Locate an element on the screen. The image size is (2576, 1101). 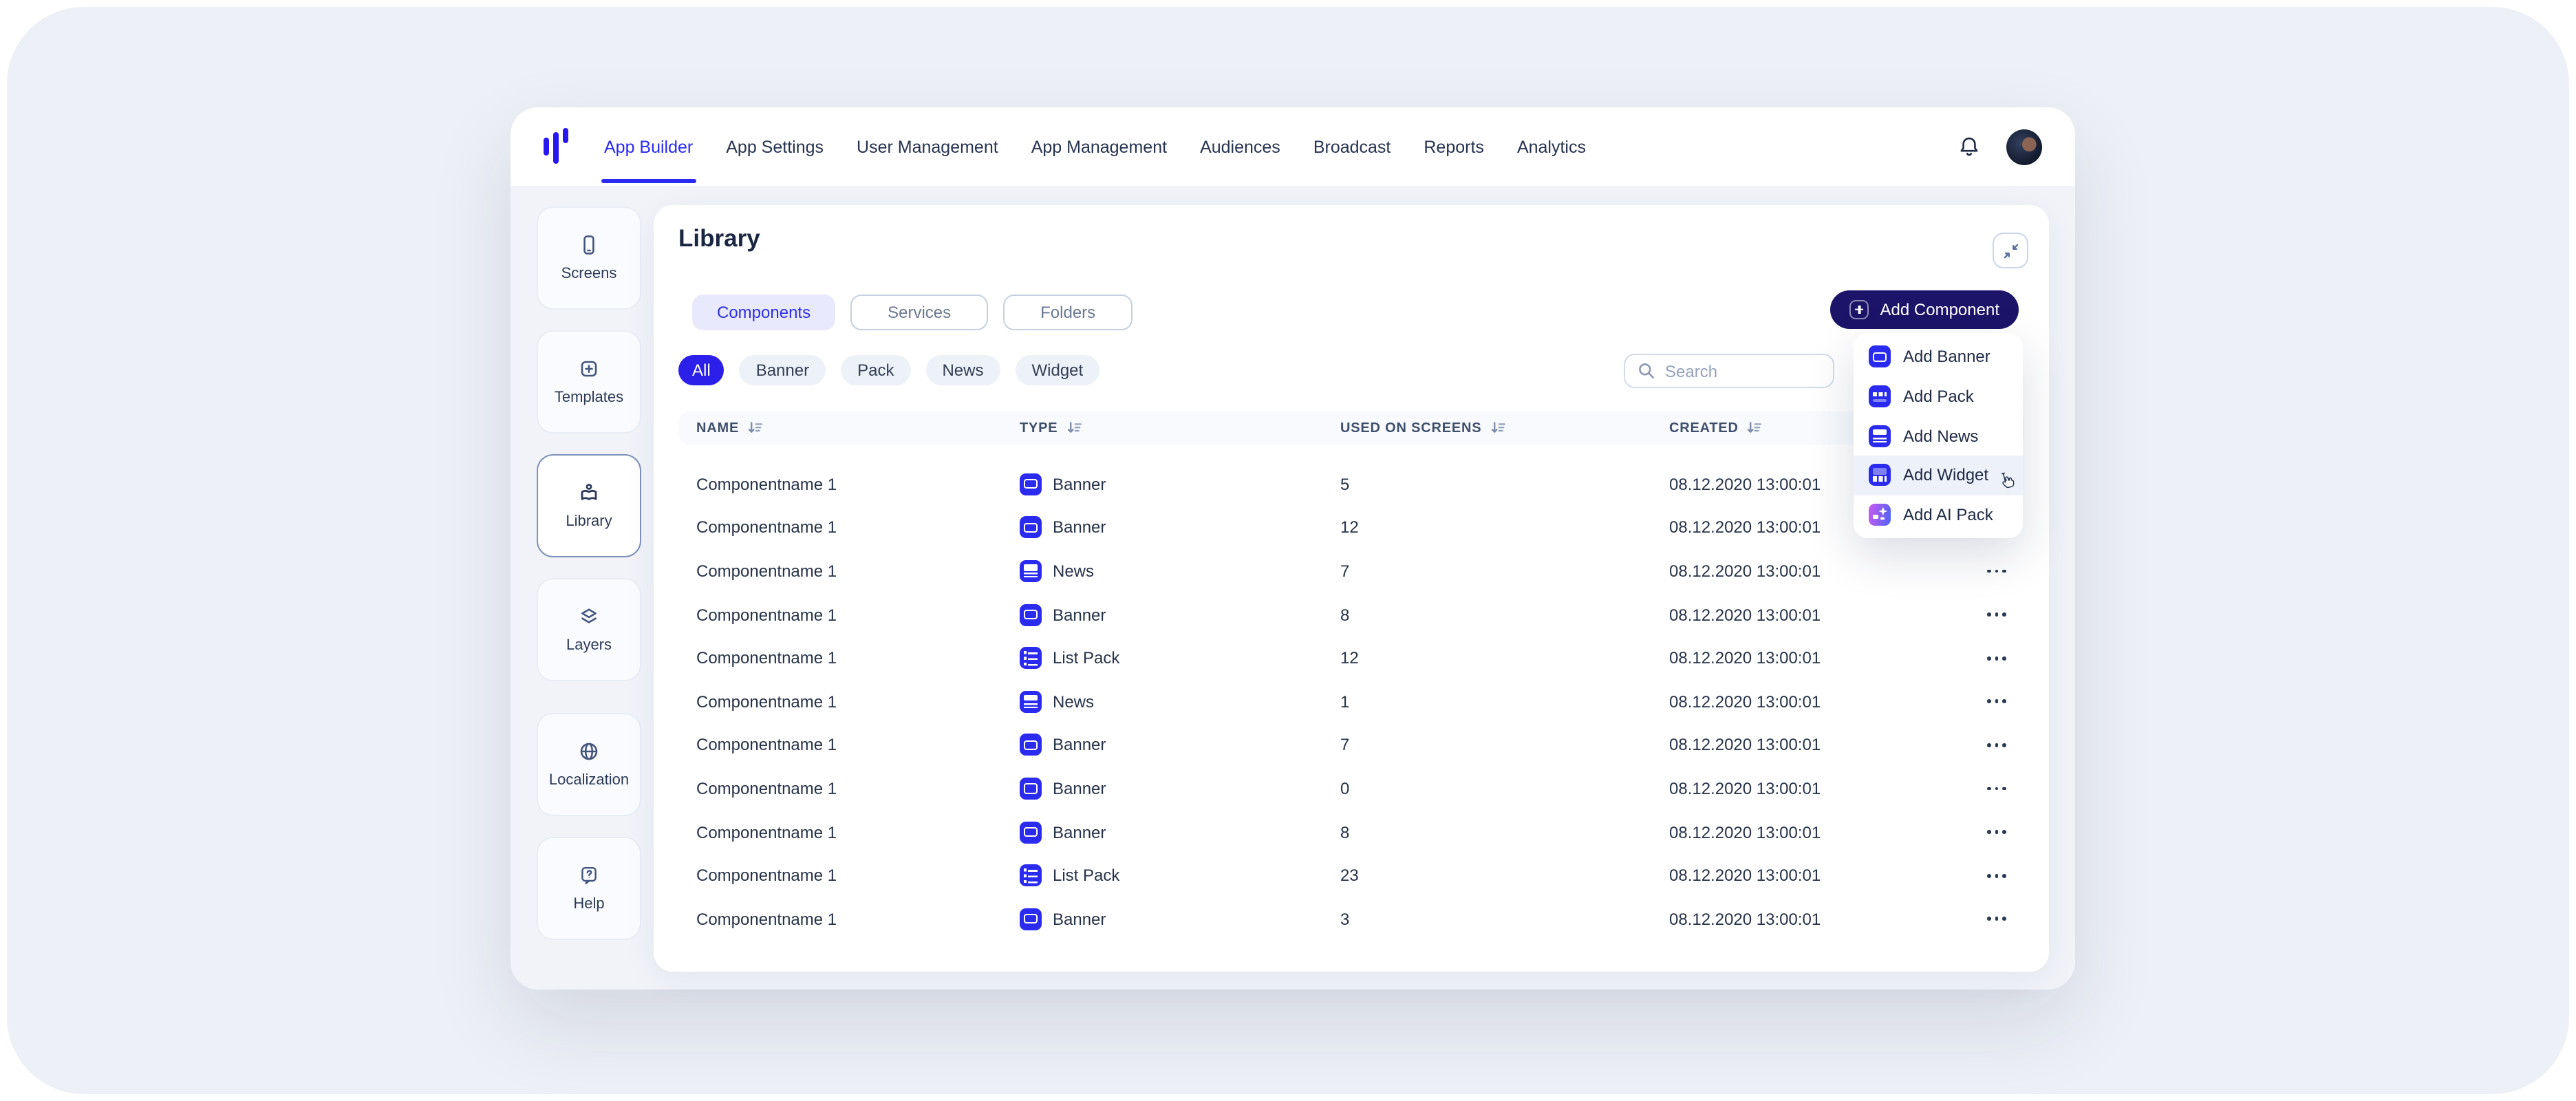
tab-services: Services is located at coordinates (919, 312).